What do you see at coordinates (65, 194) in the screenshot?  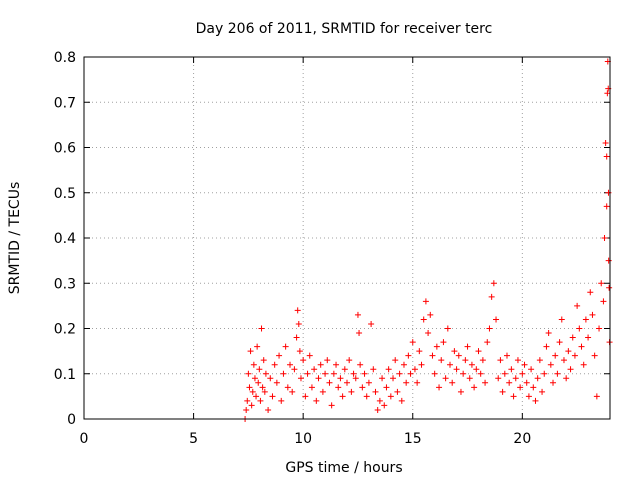 I see `y-tick-label: 0.5` at bounding box center [65, 194].